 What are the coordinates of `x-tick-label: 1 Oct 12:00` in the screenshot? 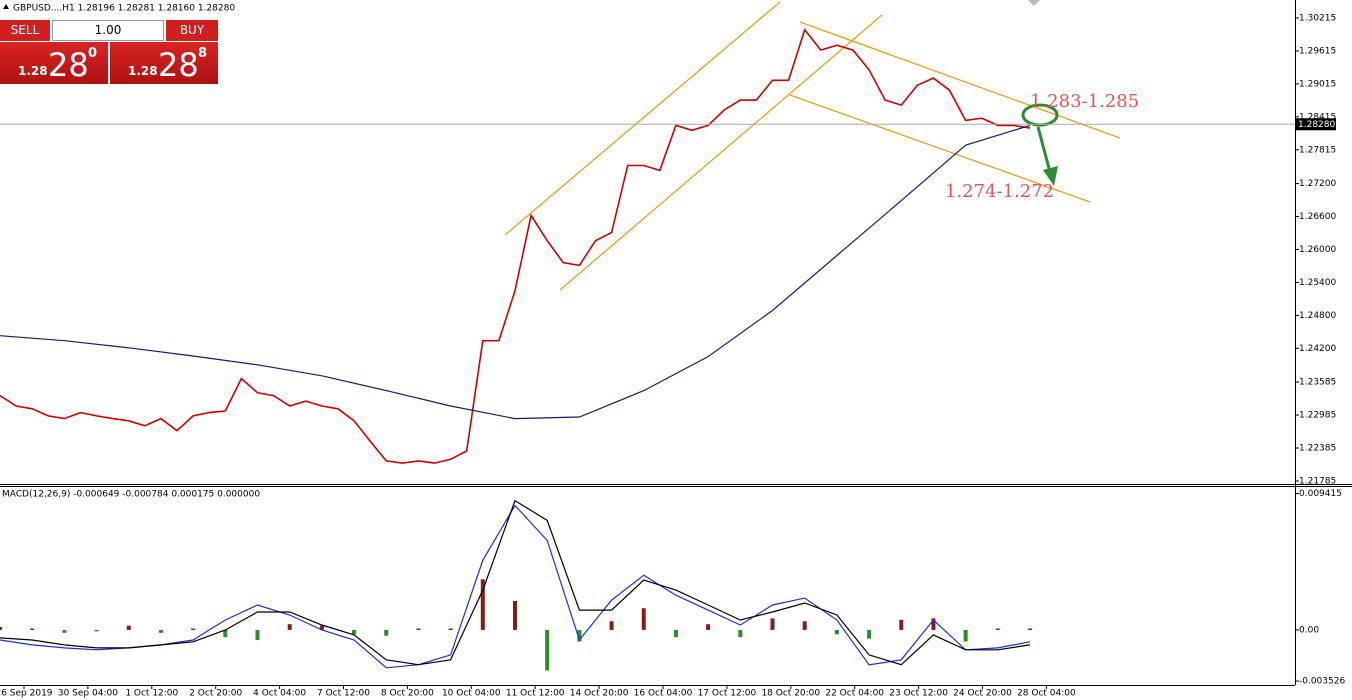 It's located at (151, 694).